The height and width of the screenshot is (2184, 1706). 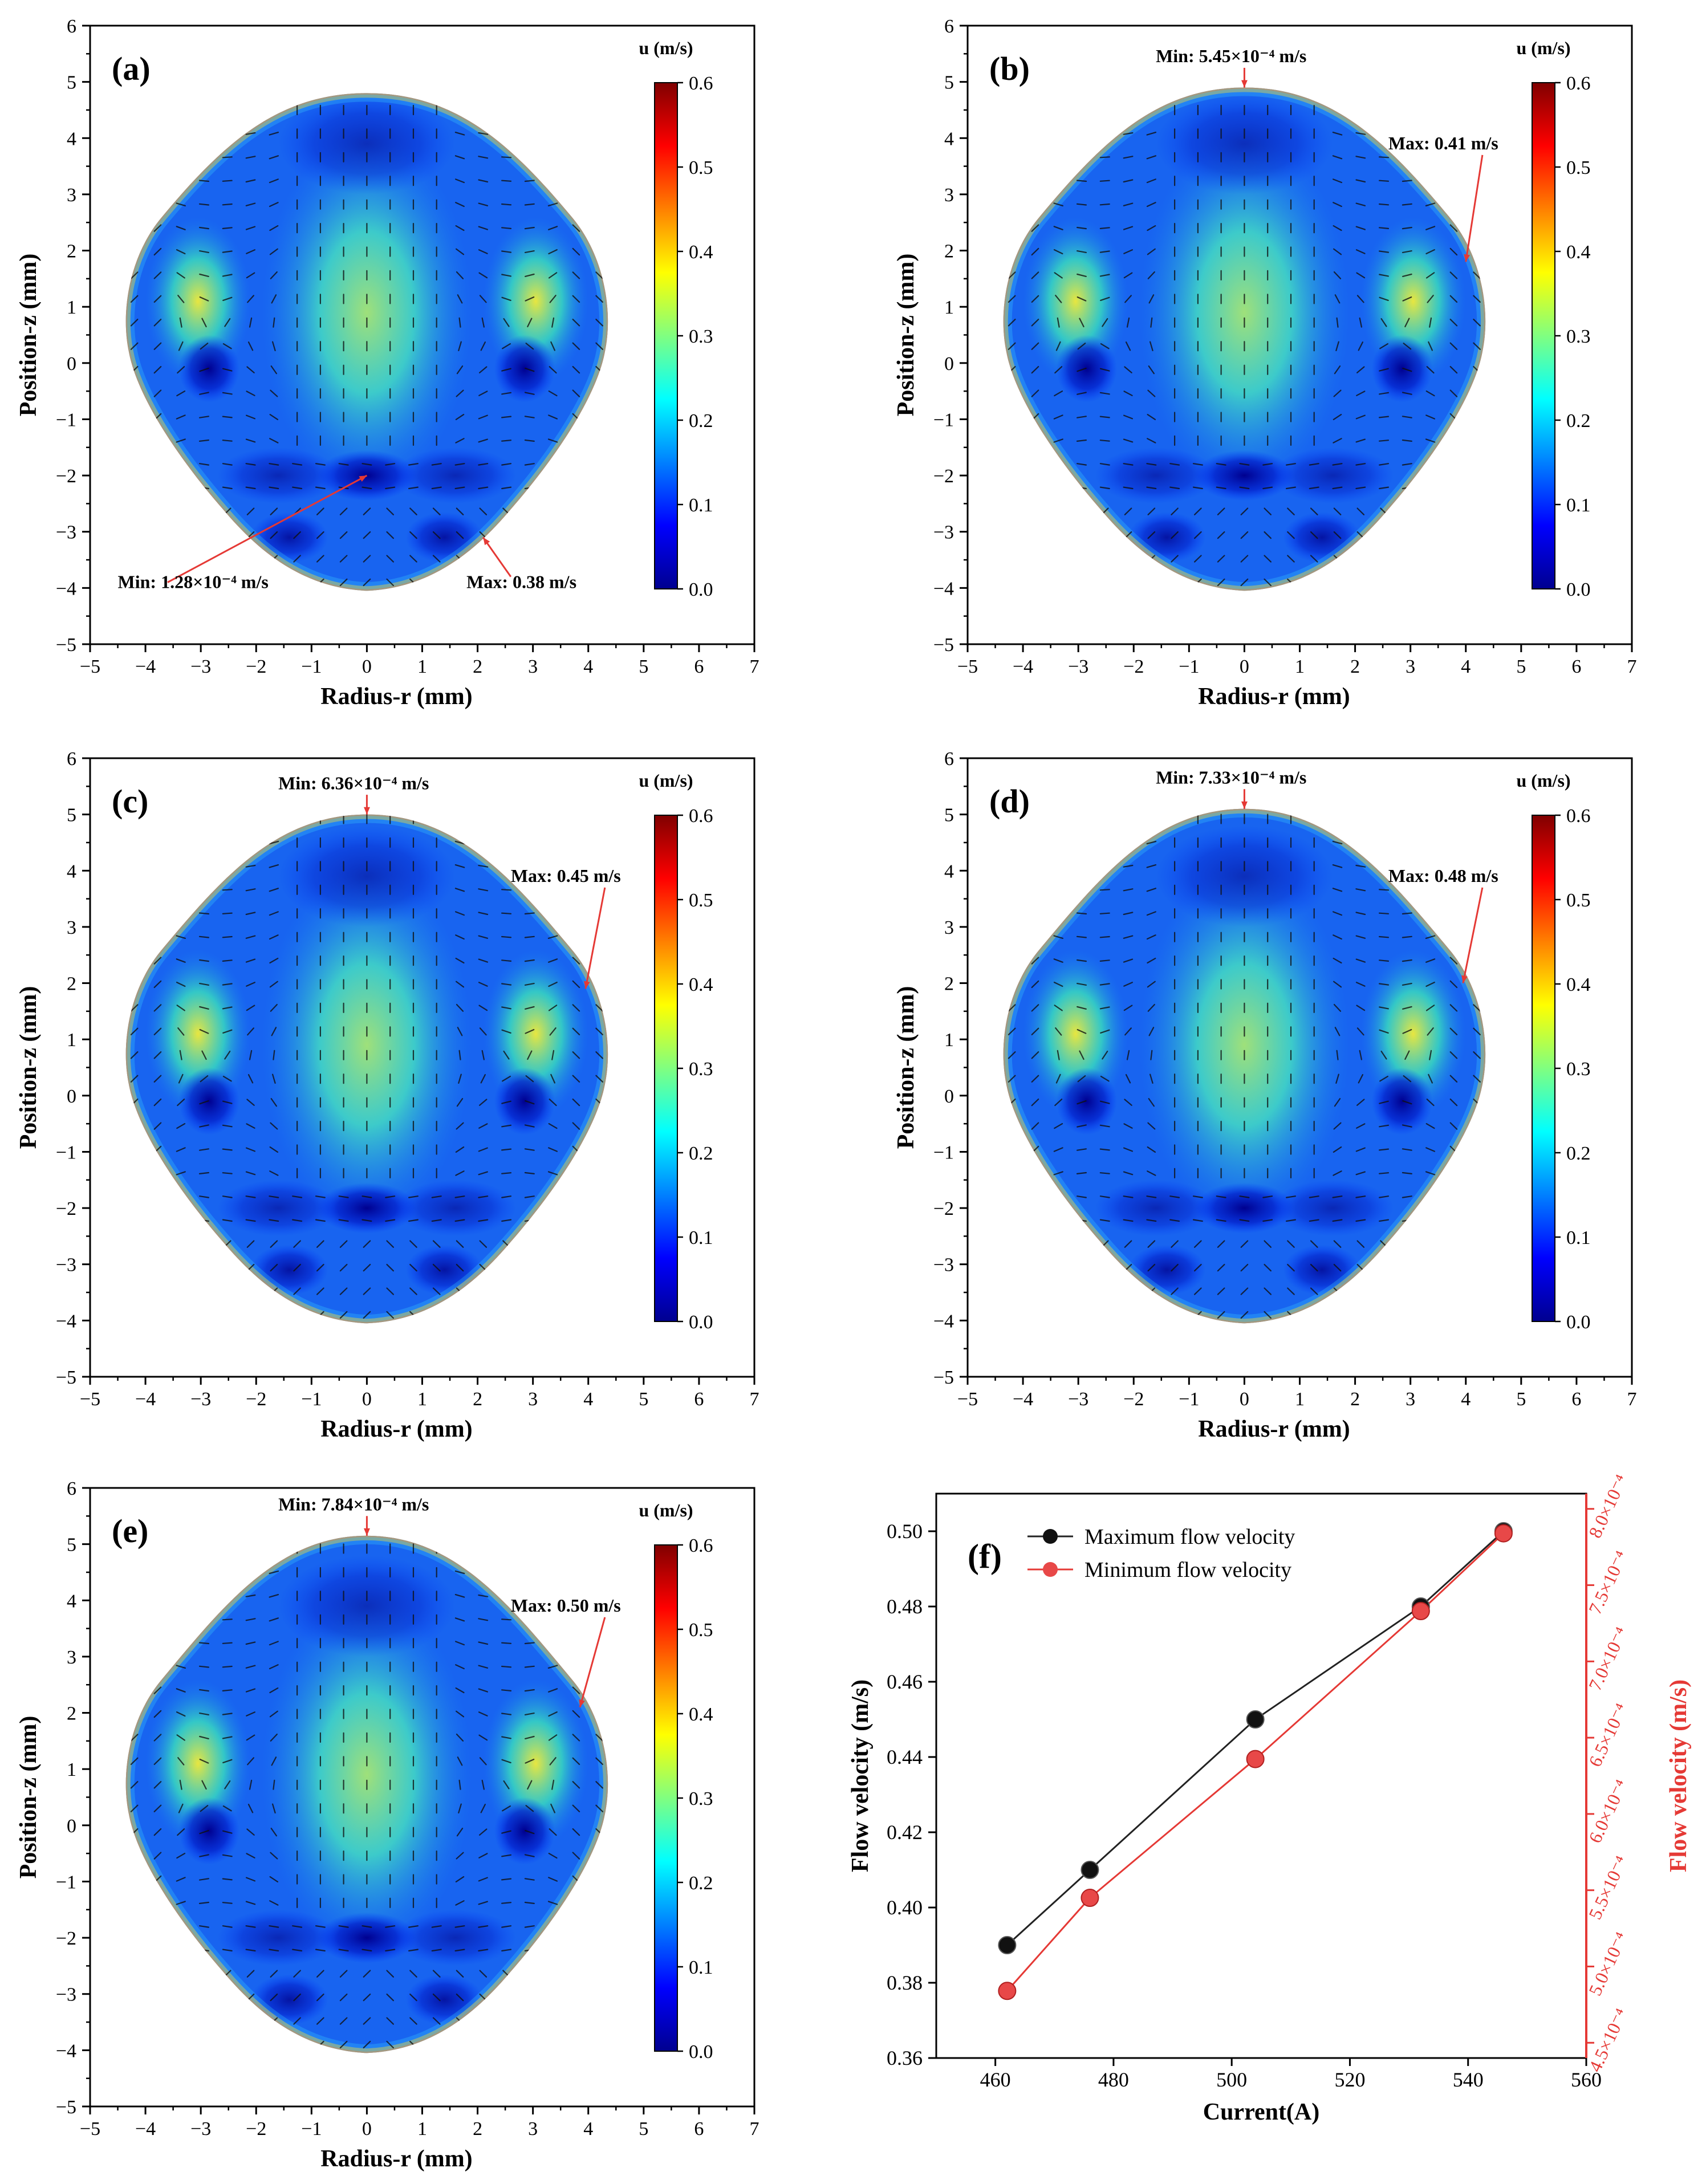 I want to click on max-annotation: Max: 0.45 m/s, so click(x=566, y=875).